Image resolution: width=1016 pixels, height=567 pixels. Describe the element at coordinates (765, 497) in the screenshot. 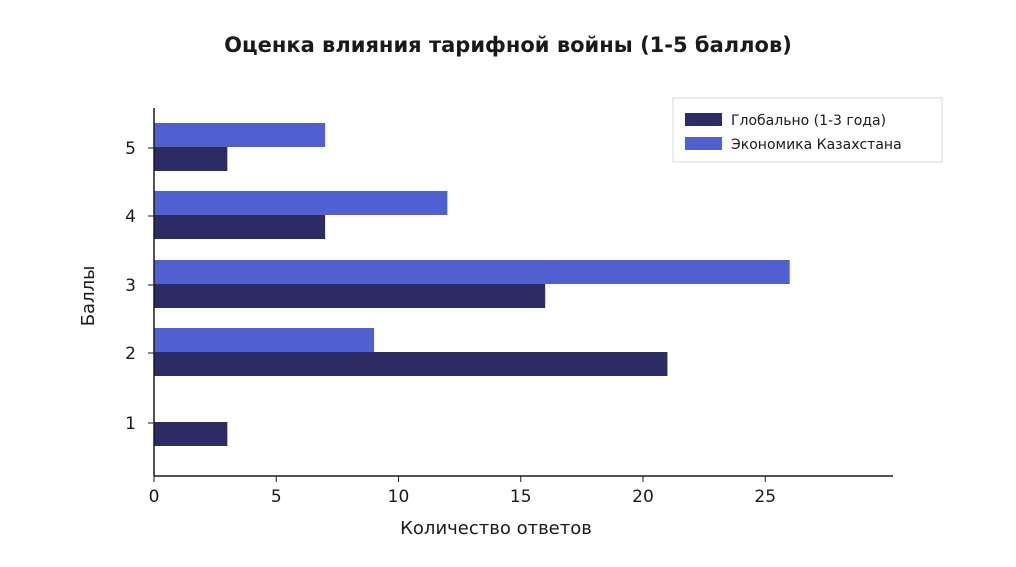

I see `x-tick-label: 25` at that location.